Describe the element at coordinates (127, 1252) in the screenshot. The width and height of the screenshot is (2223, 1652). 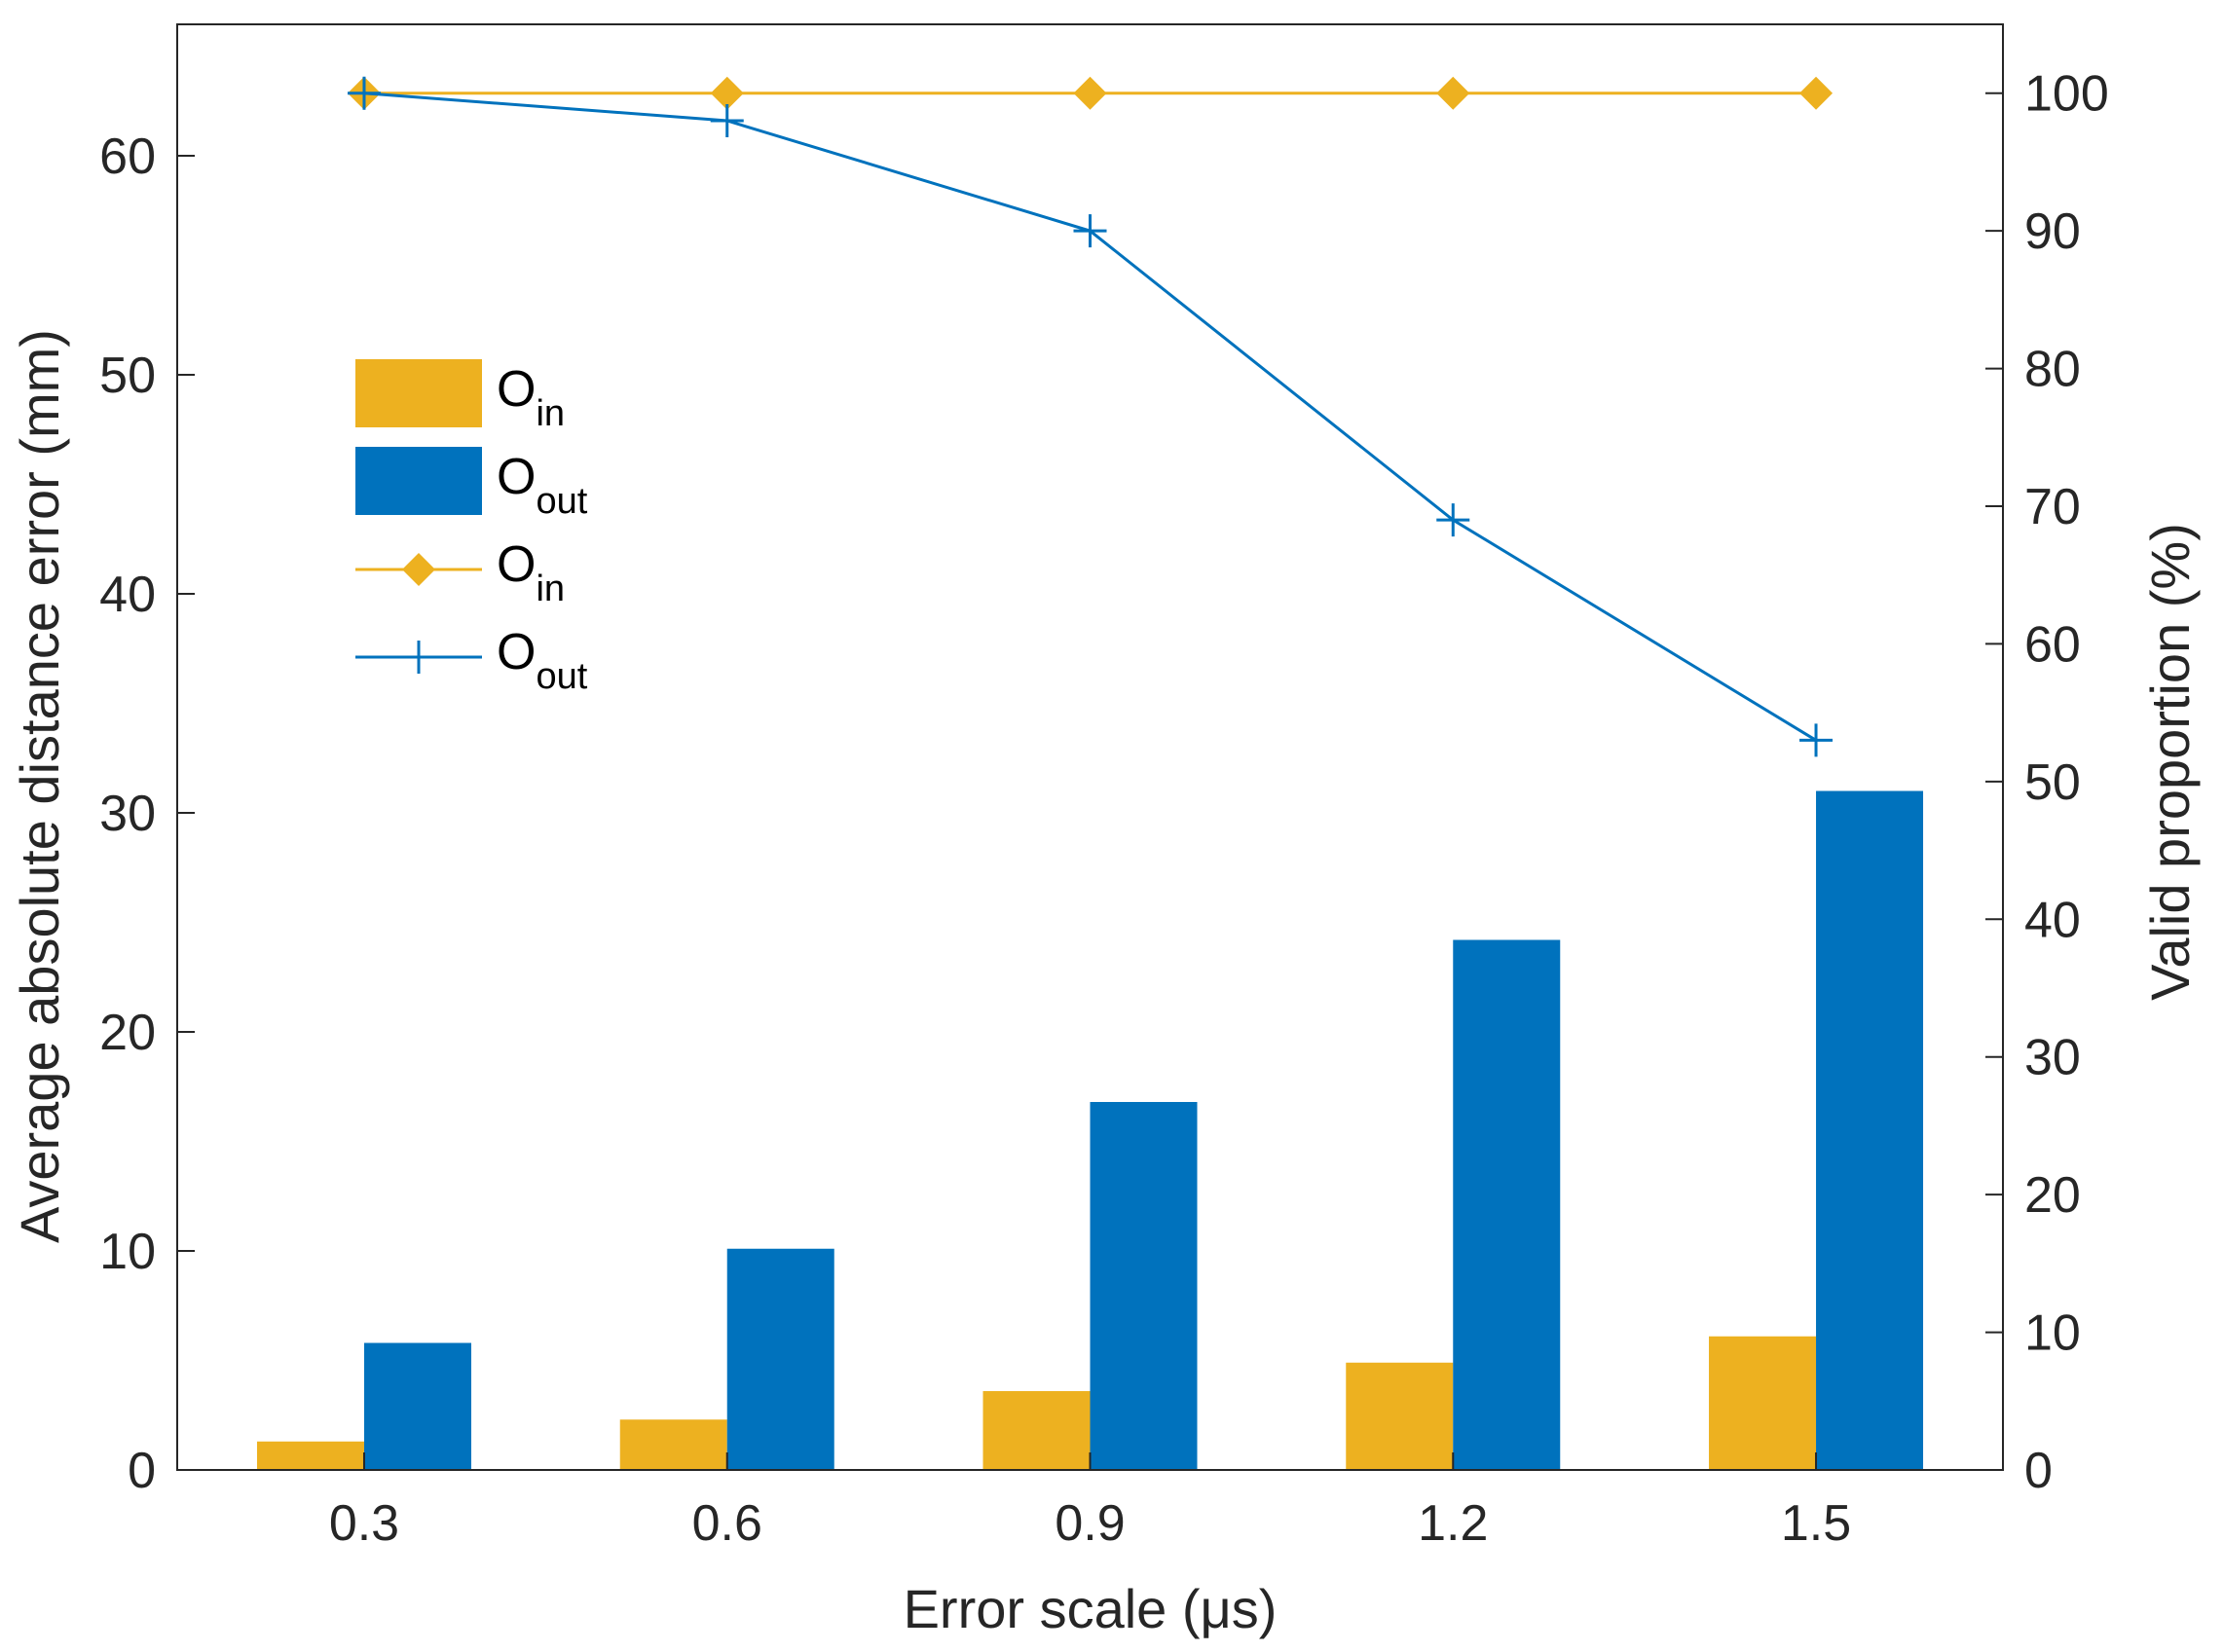
I see `y-left-tick-label: 10` at that location.